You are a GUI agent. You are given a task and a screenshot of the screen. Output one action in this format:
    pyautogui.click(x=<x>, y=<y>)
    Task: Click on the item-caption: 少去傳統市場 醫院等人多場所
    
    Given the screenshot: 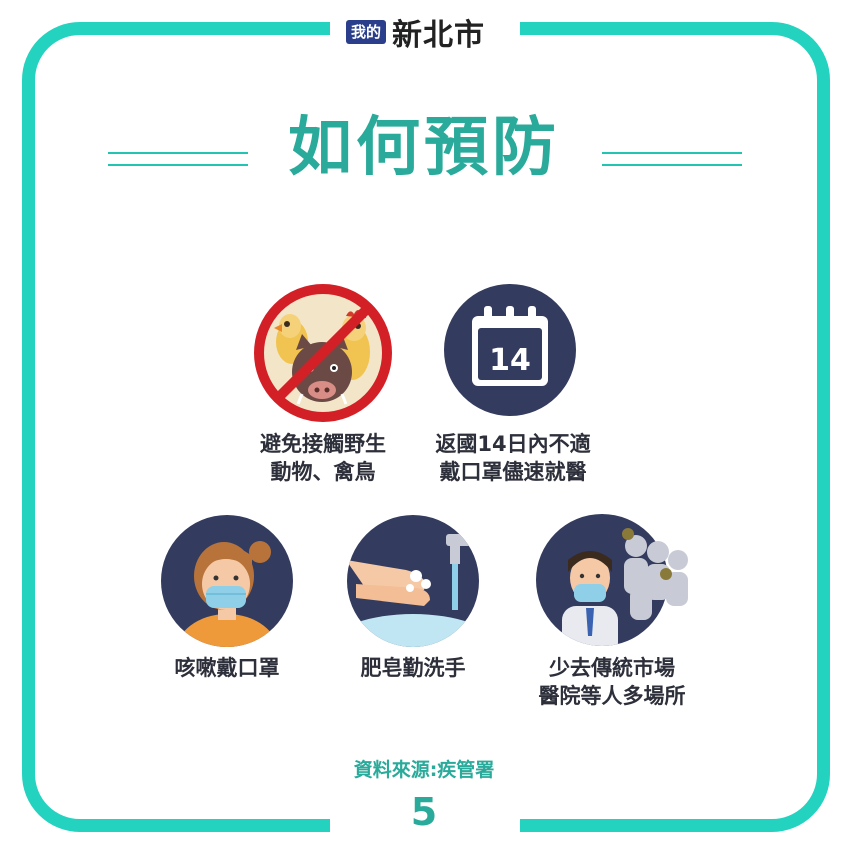 What is the action you would take?
    pyautogui.click(x=612, y=682)
    